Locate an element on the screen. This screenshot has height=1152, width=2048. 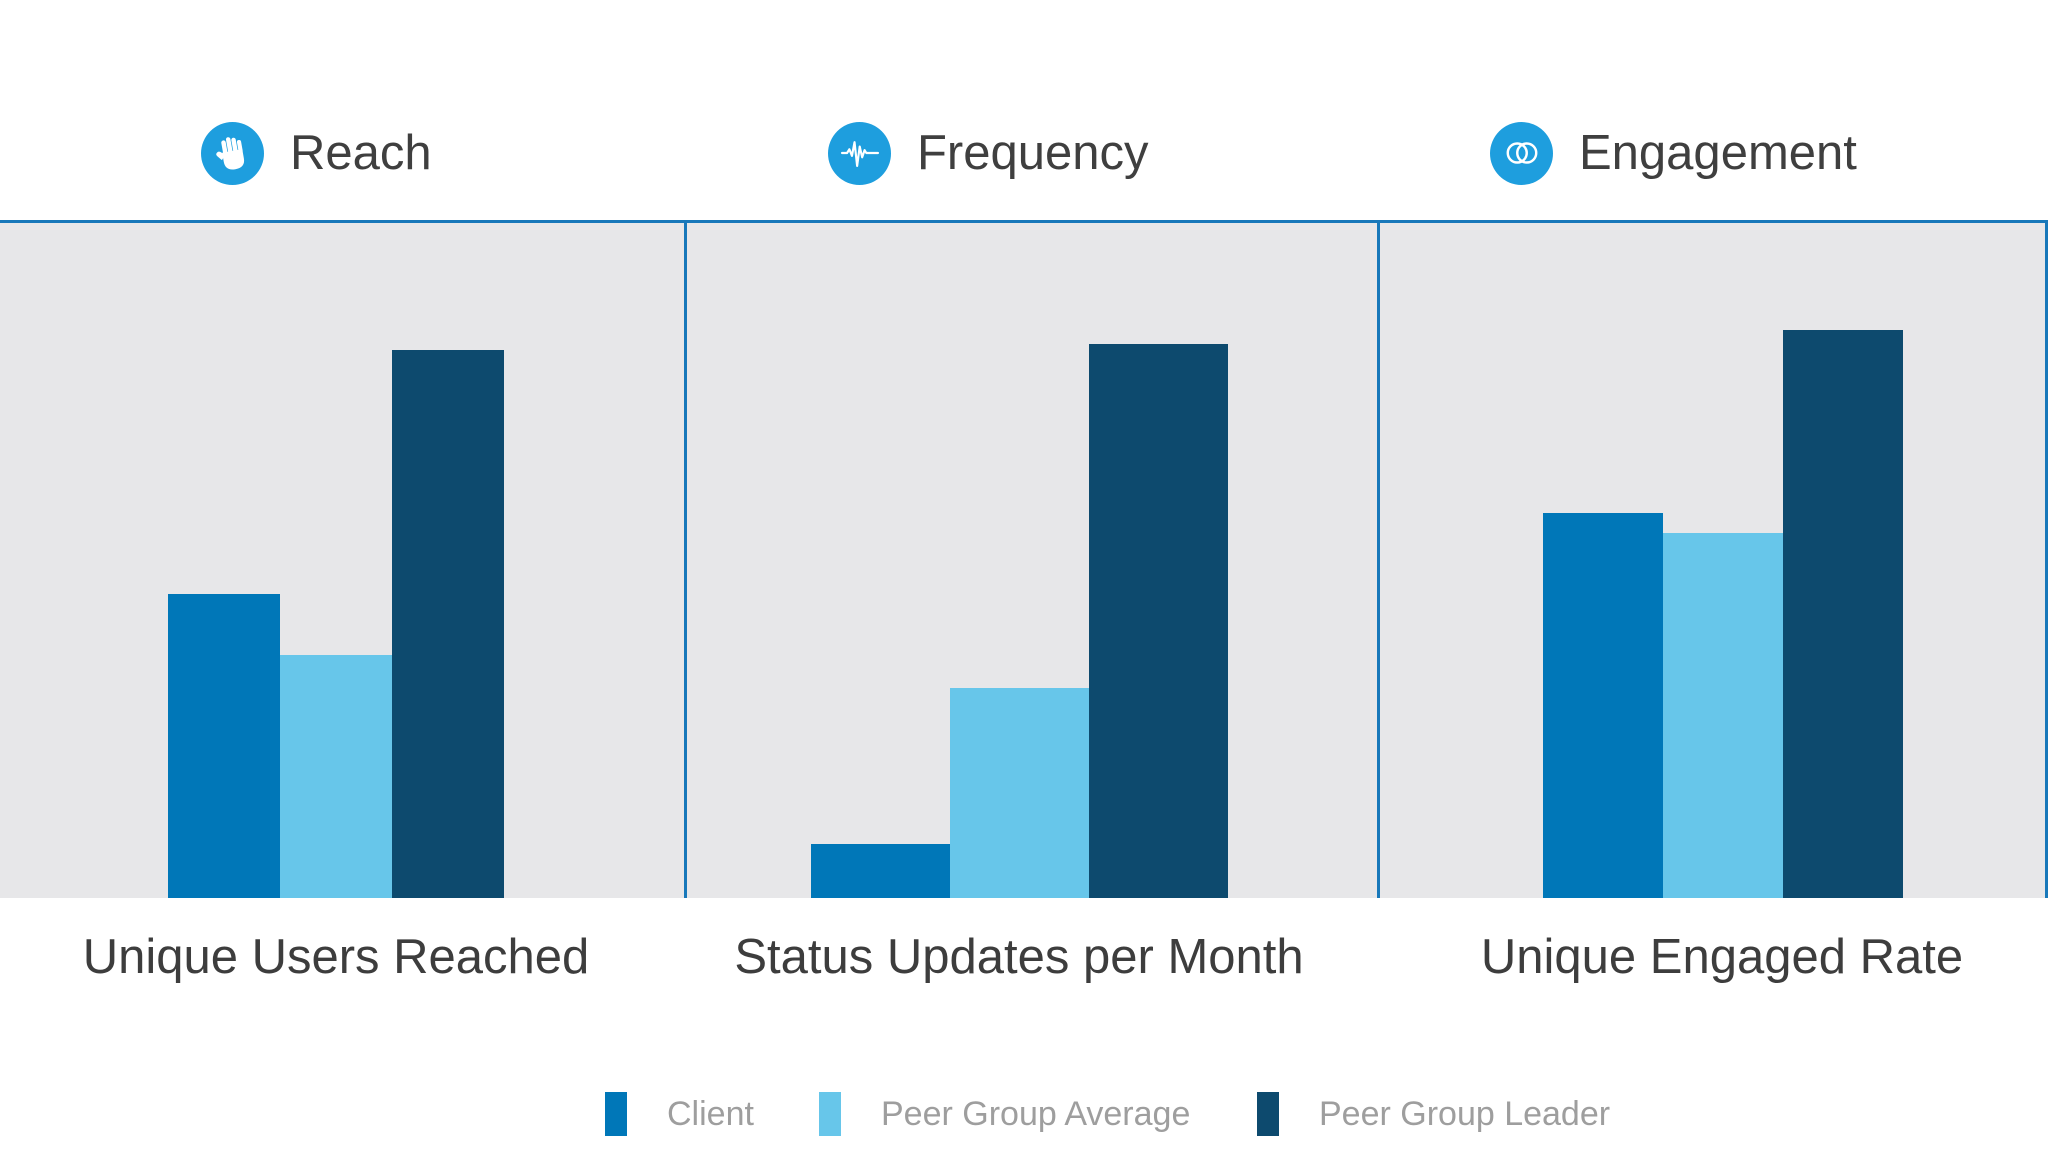
legend-label: Peer Group Leader is located at coordinates (1465, 1114).